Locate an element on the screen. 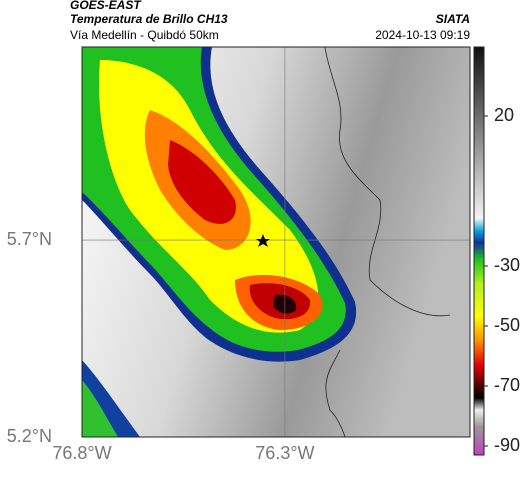 This screenshot has width=526, height=491. colorbar-tick-label: -90 is located at coordinates (507, 445).